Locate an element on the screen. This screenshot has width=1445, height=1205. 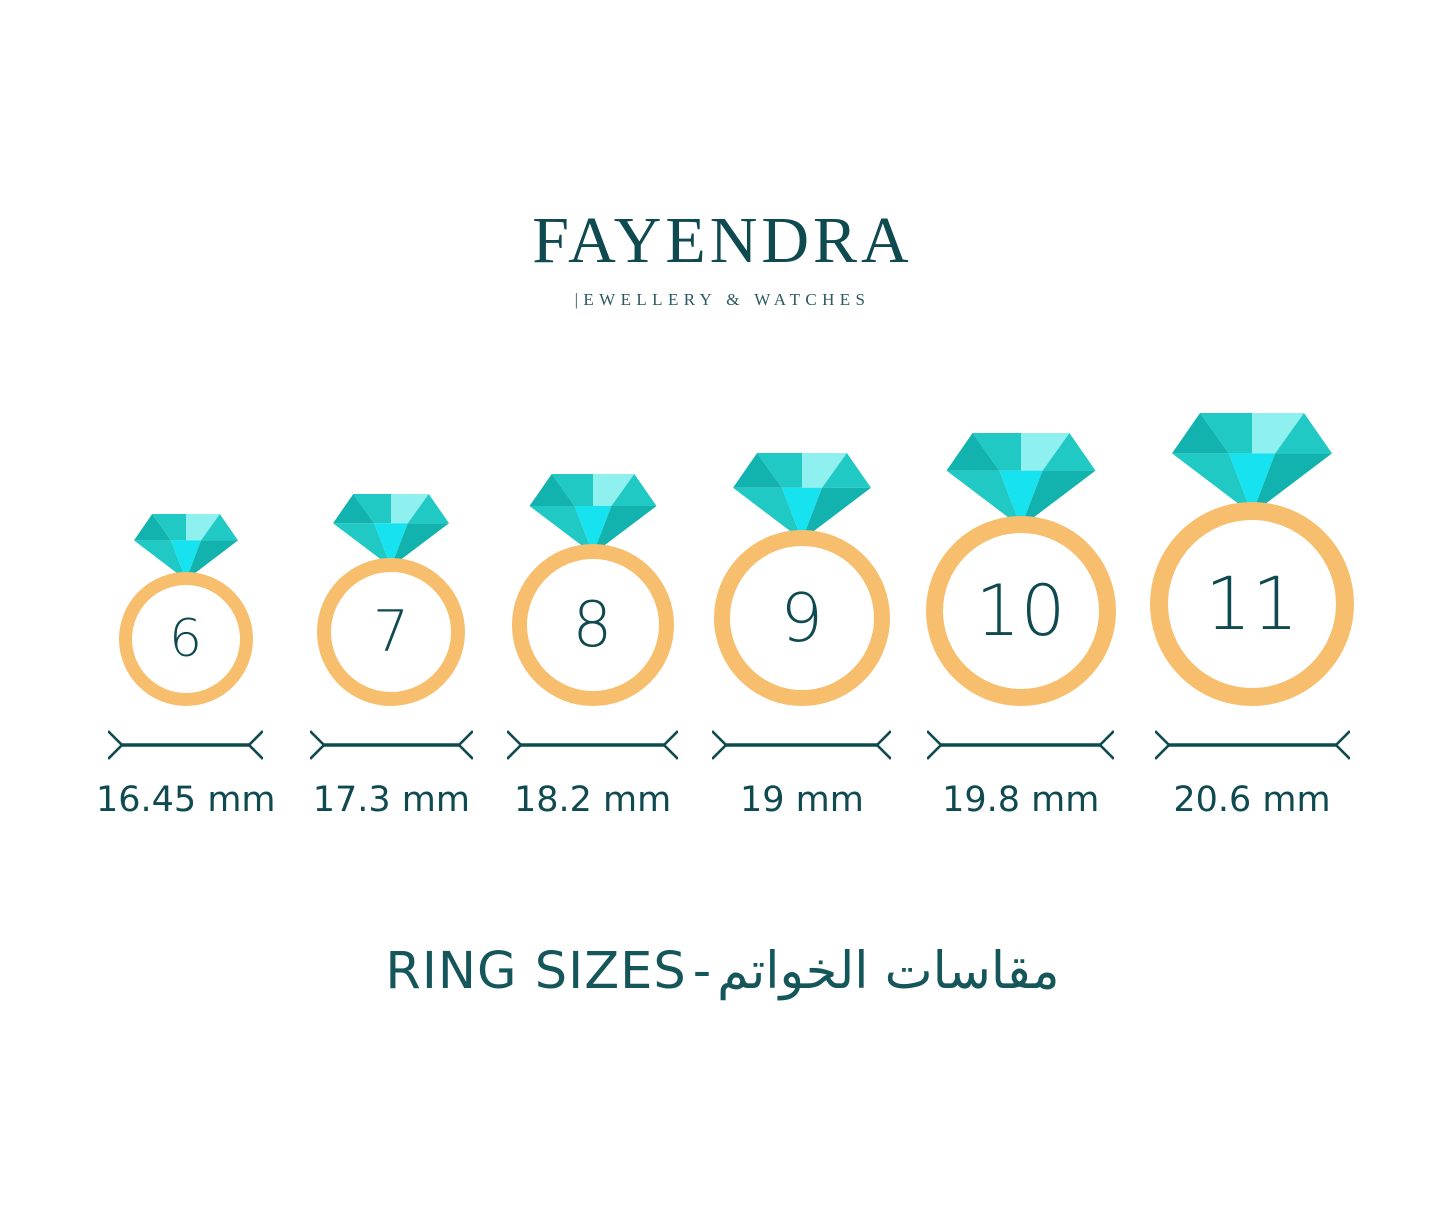
brand-logo: FAYENDRA |EWELLERY & WATCHES is located at coordinates (722, 258).